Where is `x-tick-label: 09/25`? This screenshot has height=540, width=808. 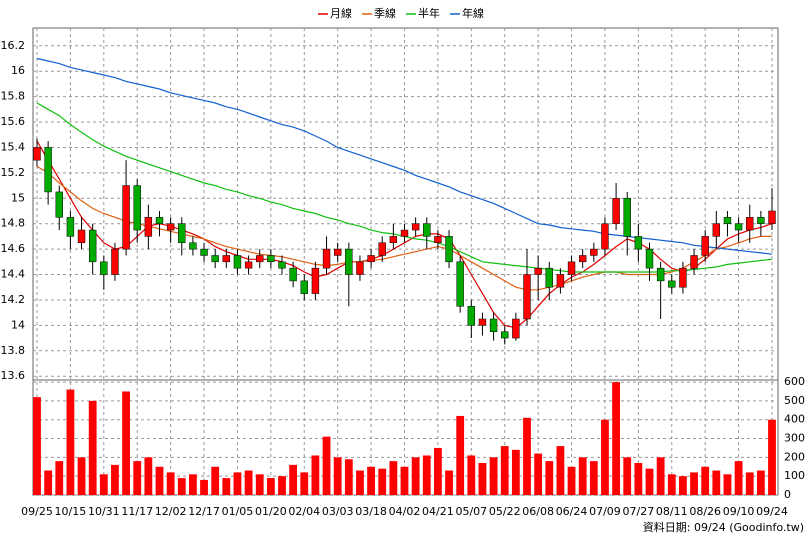
x-tick-label: 09/25 is located at coordinates (37, 511).